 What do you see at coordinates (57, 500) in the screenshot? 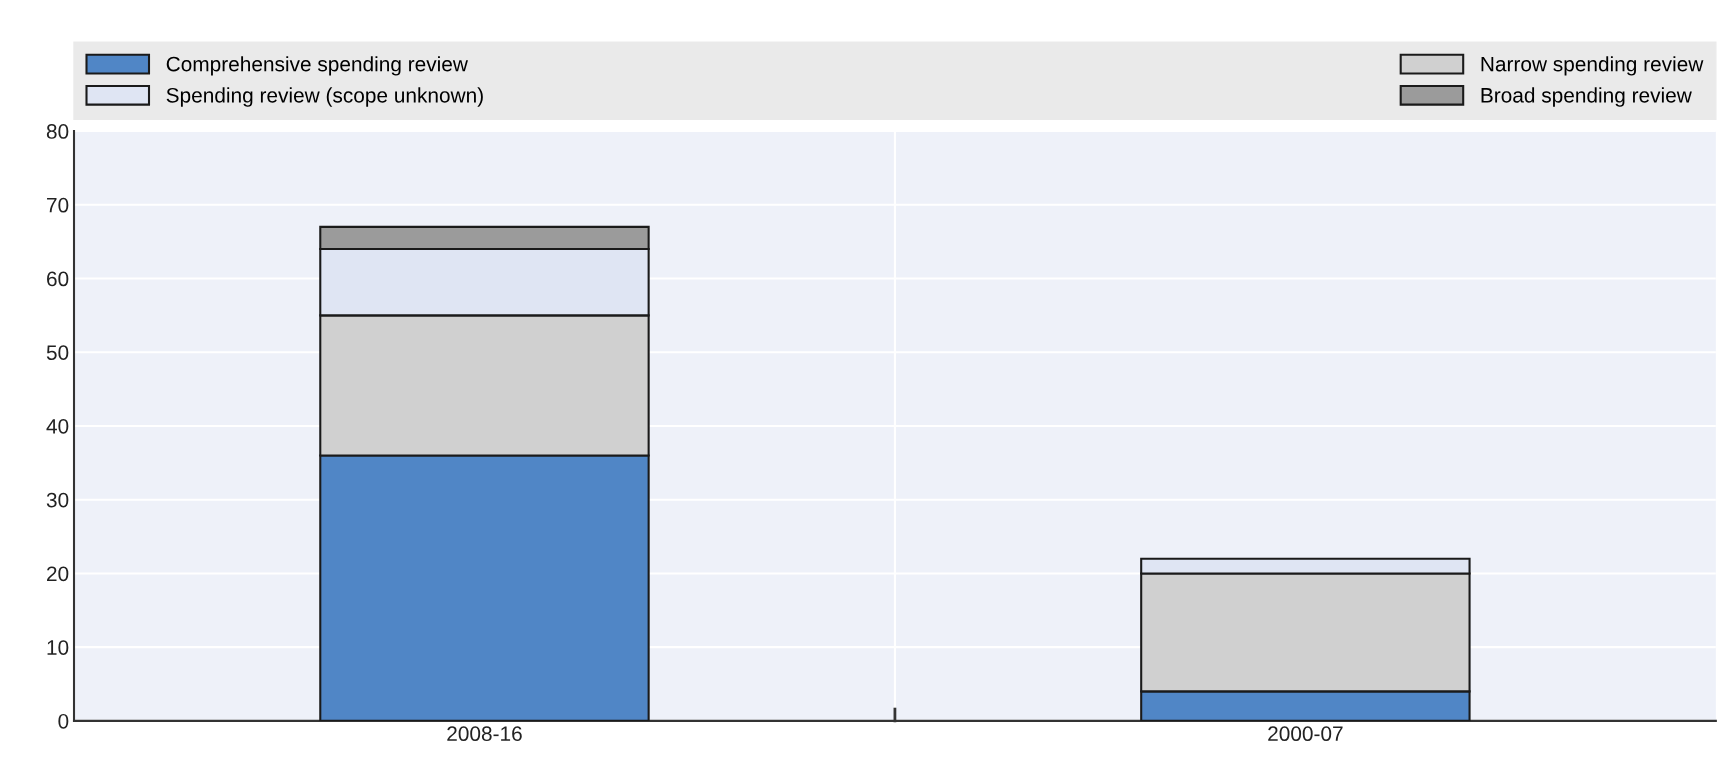
I see `y-tick-label: 30` at bounding box center [57, 500].